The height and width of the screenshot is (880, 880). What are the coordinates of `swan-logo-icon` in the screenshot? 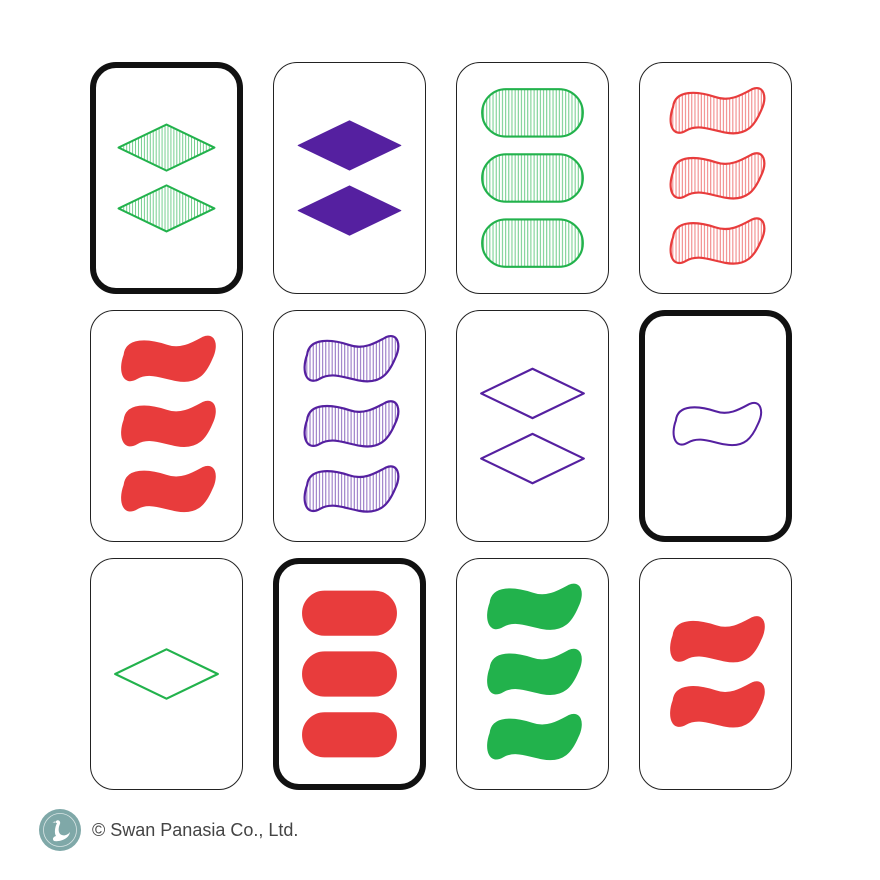 It's located at (60, 830).